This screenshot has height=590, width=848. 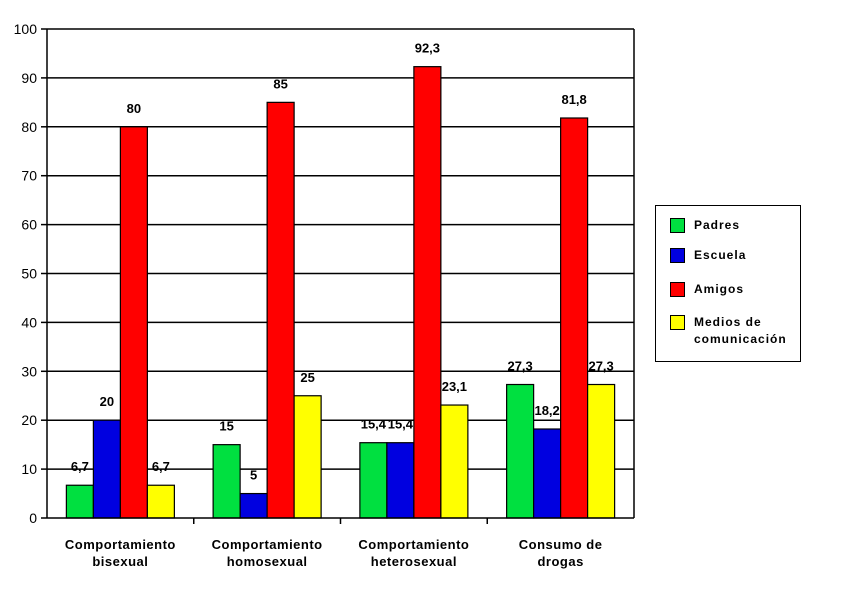 I want to click on data-label: 81,8, so click(x=573, y=99).